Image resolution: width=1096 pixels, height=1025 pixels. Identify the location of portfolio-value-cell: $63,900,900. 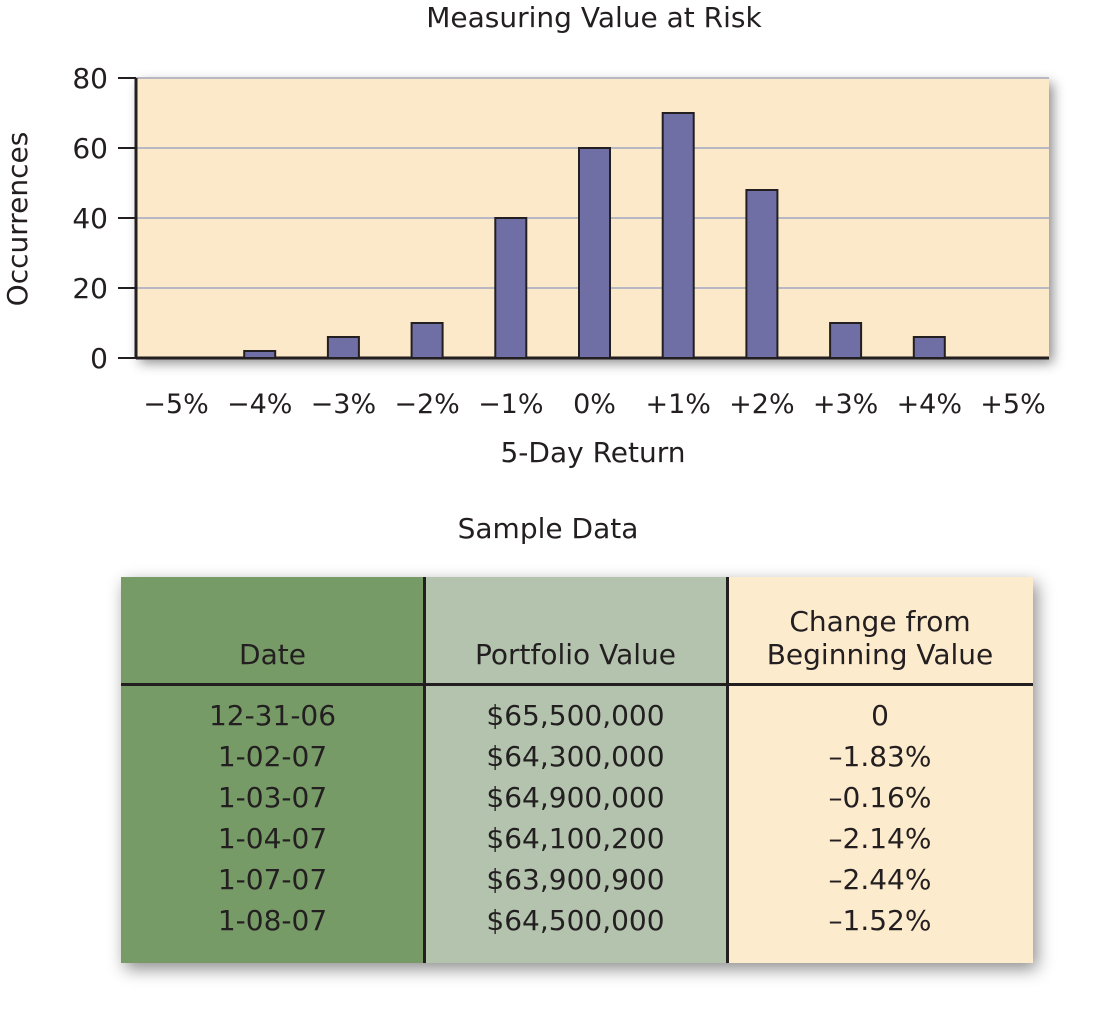
(575, 879).